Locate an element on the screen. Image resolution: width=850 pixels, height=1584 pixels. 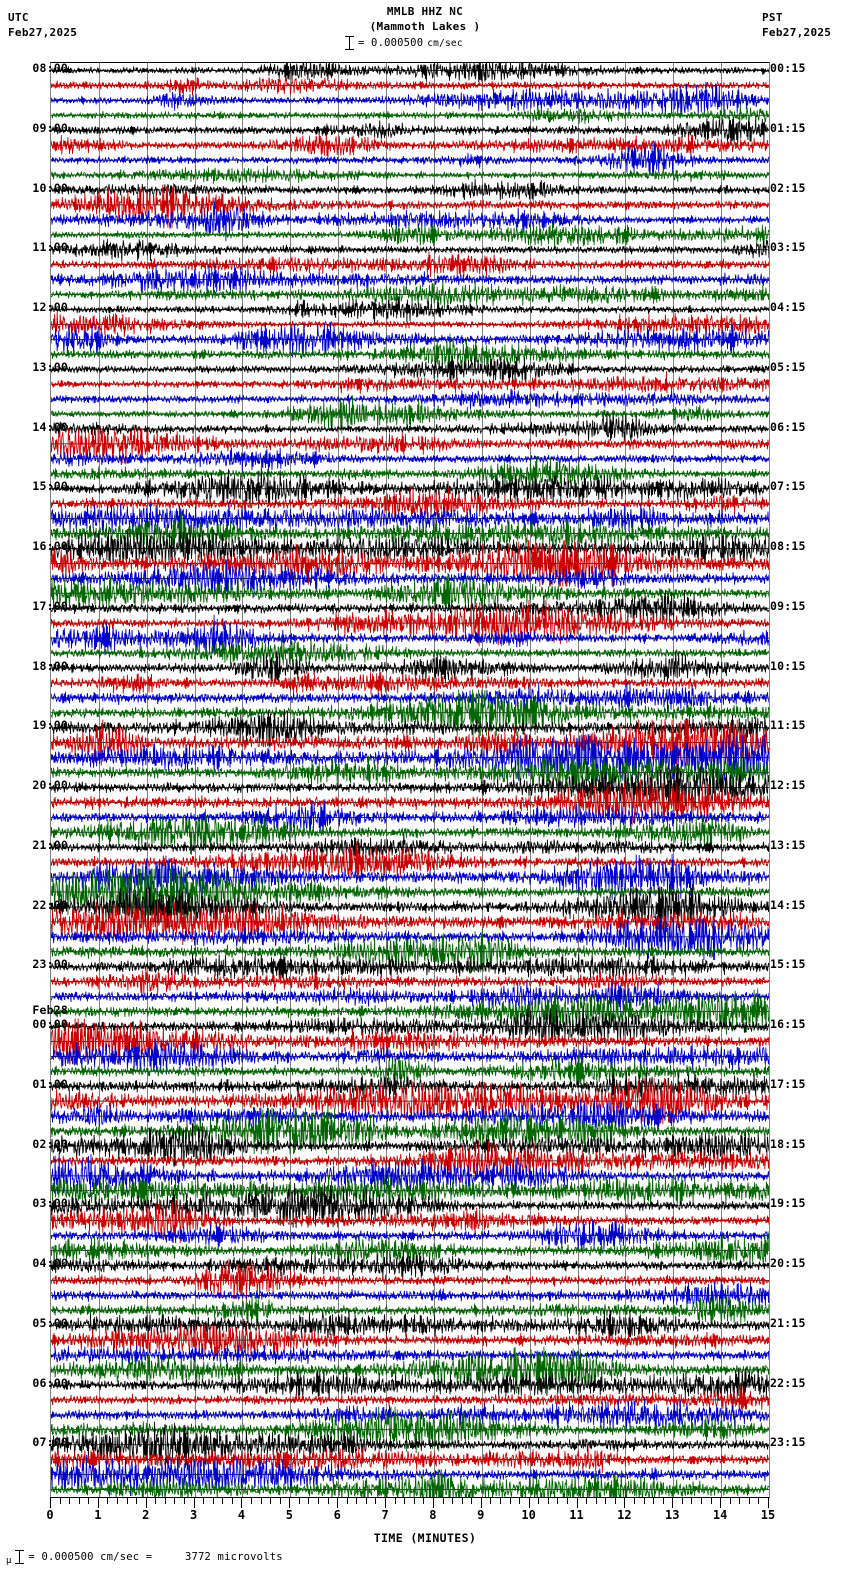
x-tick-label-3: 3 is located at coordinates (193, 1515).